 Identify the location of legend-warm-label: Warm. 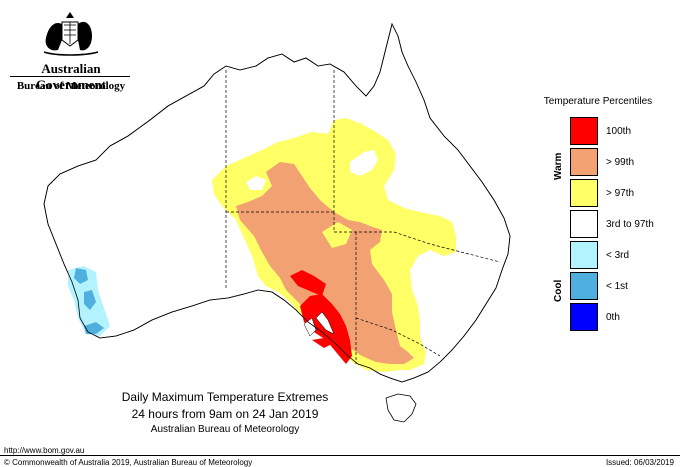
(558, 166).